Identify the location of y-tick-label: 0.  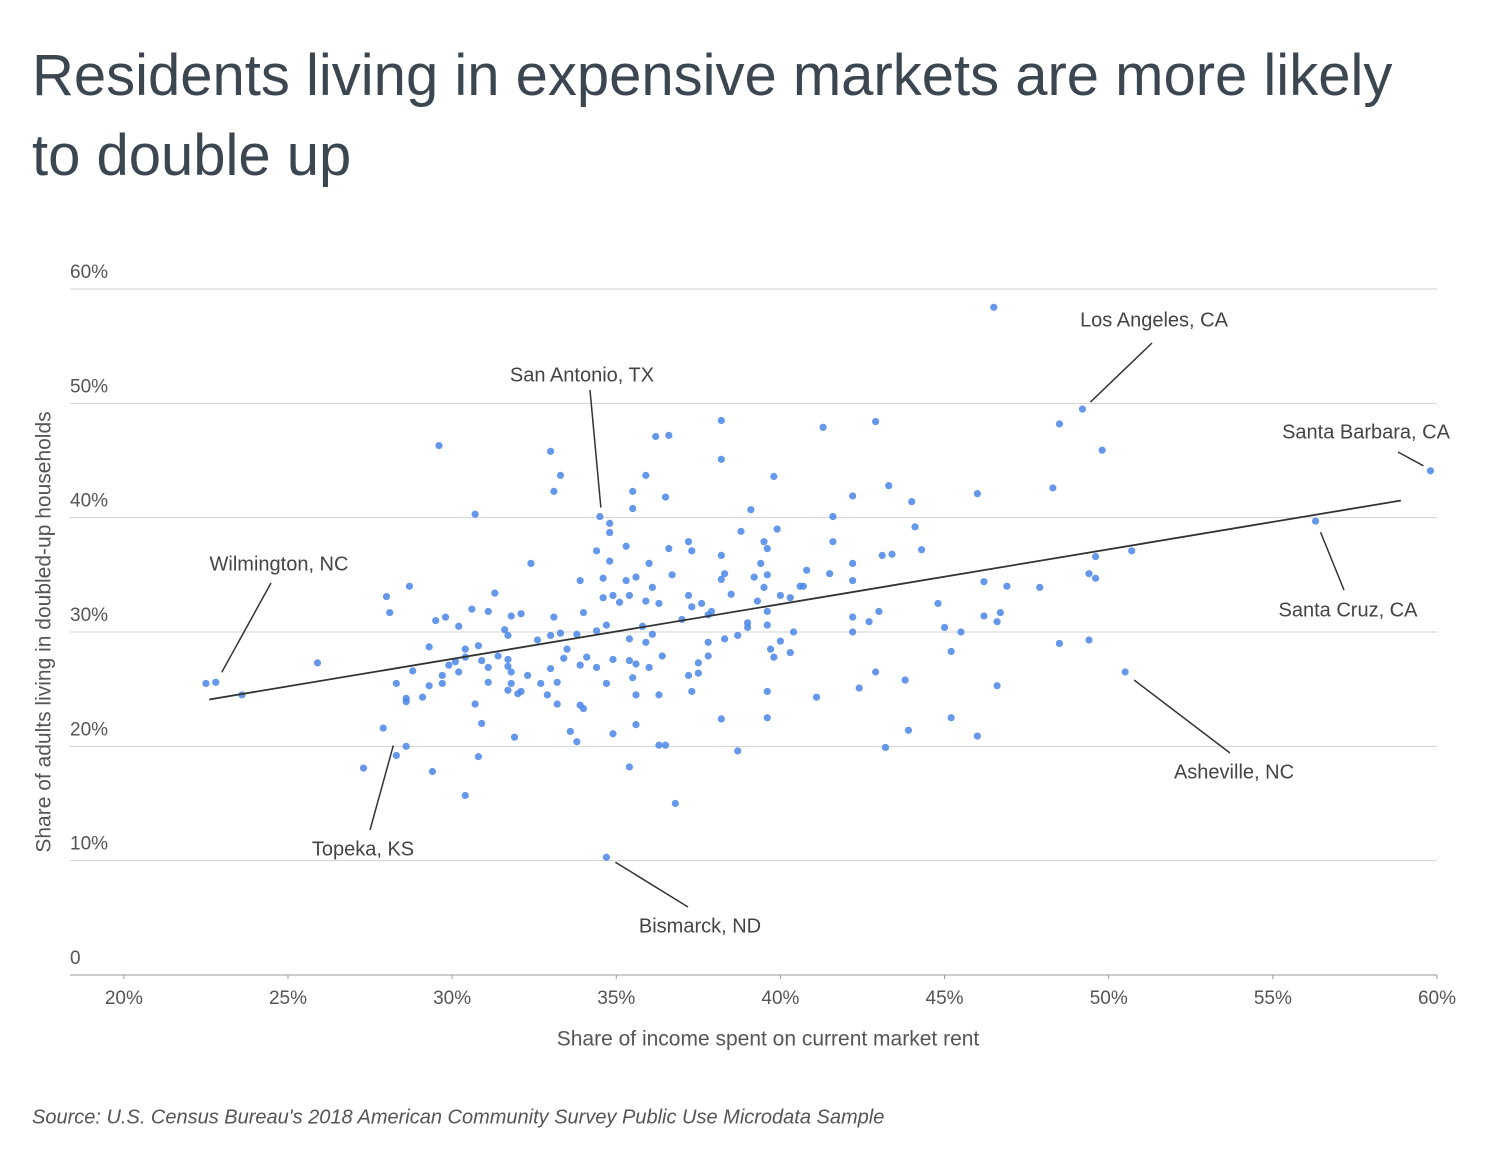
(75, 958).